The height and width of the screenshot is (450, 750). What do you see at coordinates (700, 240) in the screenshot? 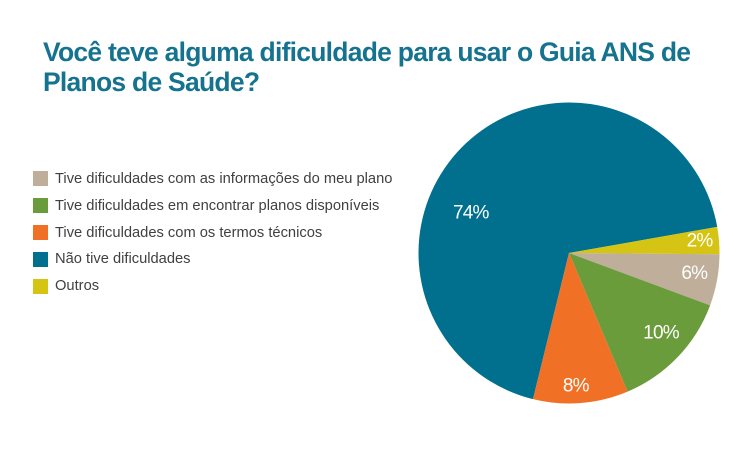
I see `svg-text: 2%` at bounding box center [700, 240].